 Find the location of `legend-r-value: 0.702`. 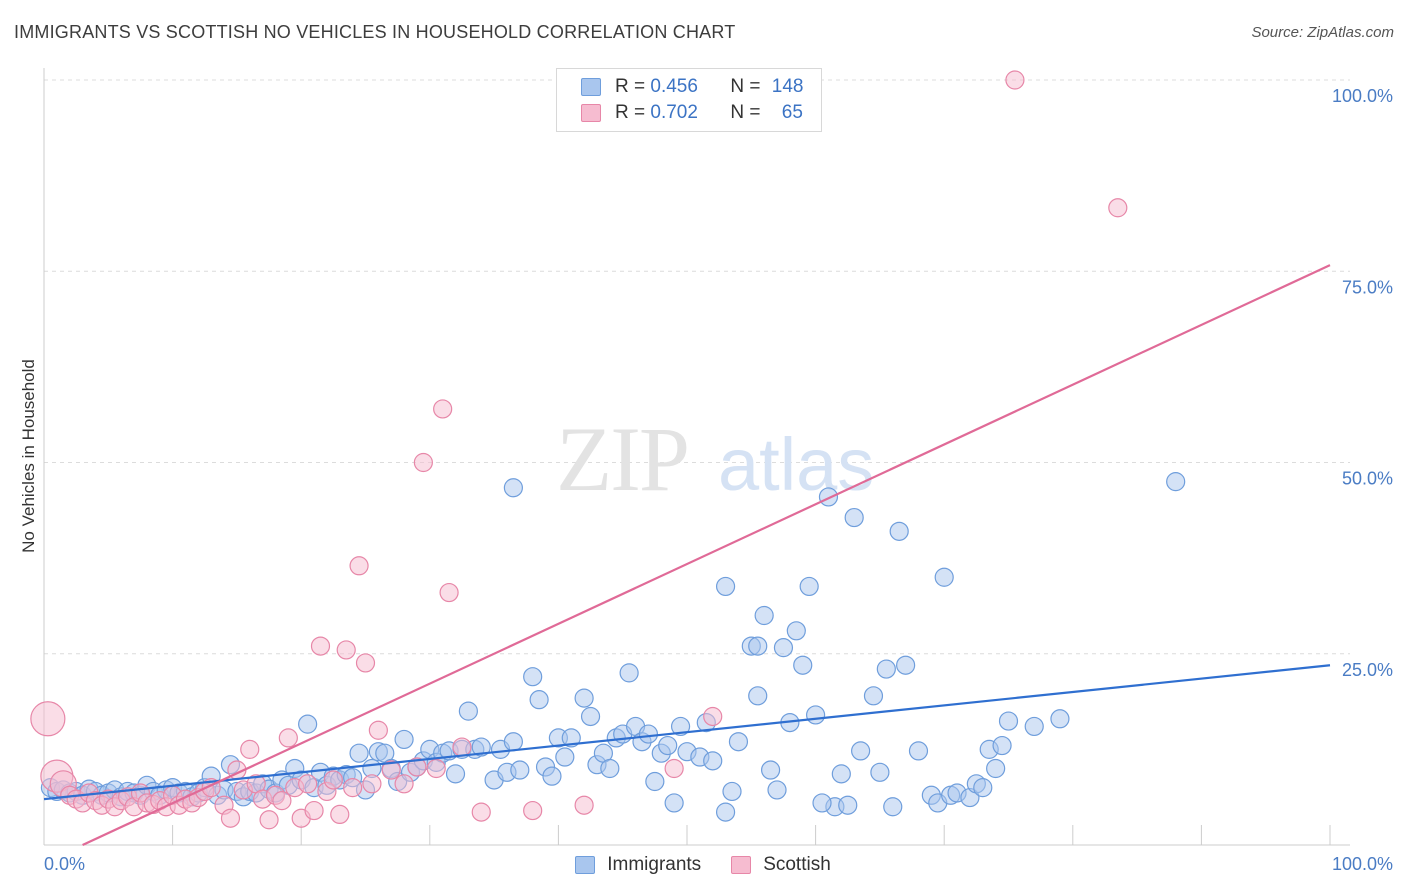

legend-r-value: 0.702 is located at coordinates (674, 112).